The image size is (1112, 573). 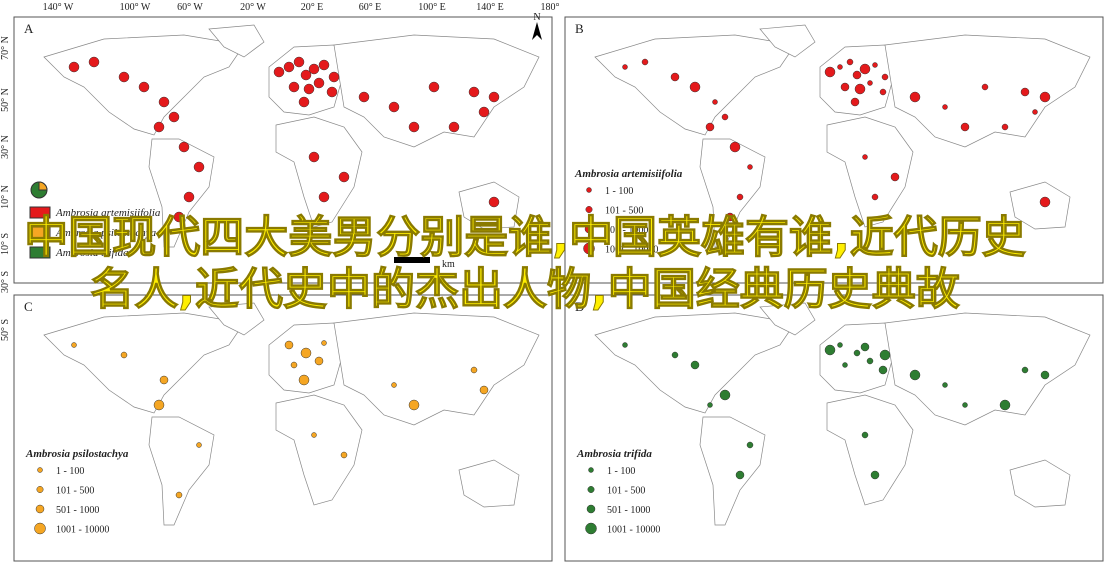 What do you see at coordinates (106, 233) in the screenshot?
I see `legend-item: Ambrosia psilostachya` at bounding box center [106, 233].